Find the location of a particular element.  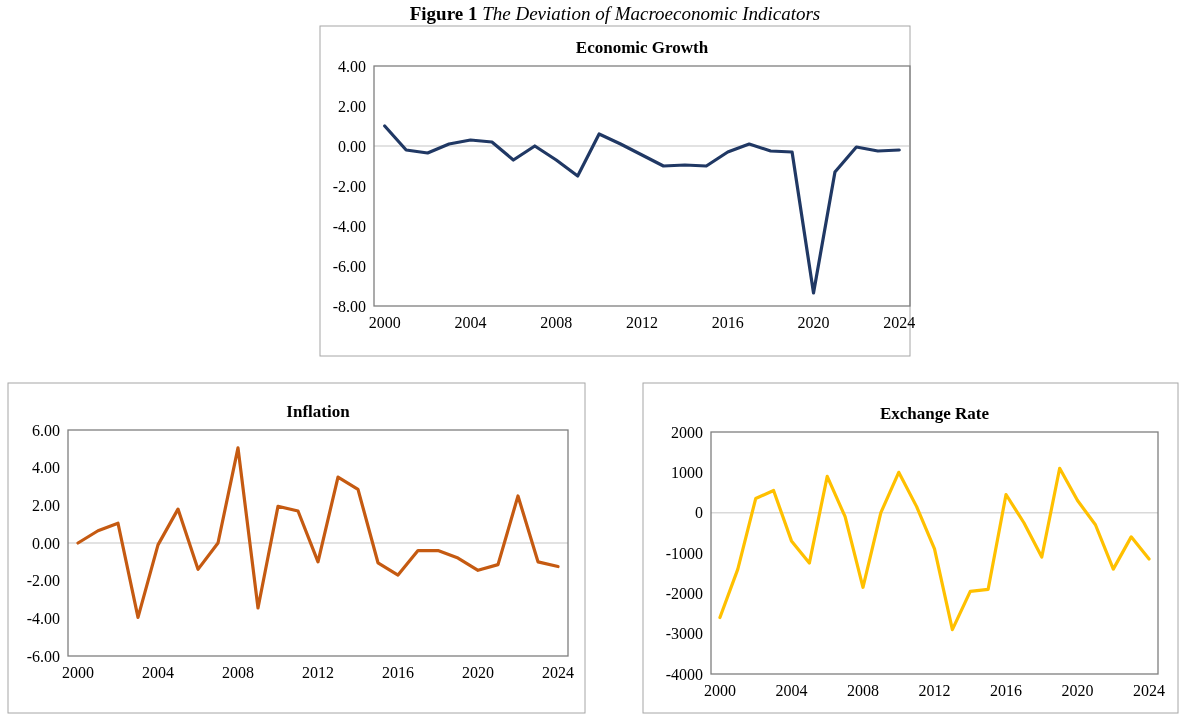

y-tick-label: -1000 is located at coordinates (684, 553).